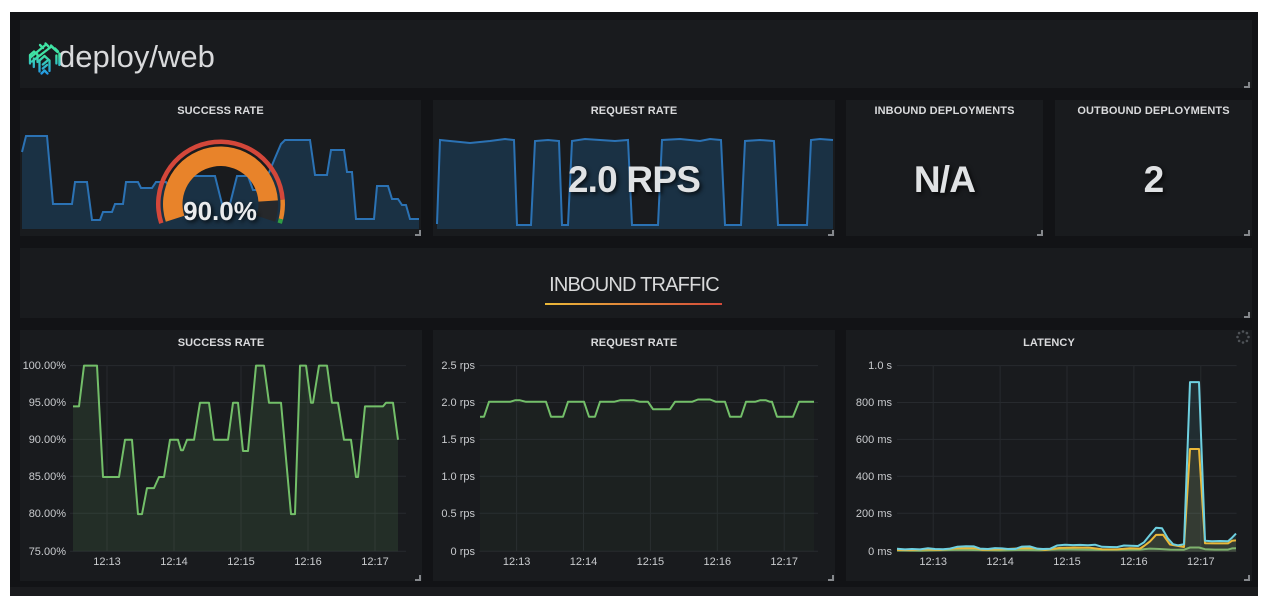 This screenshot has height=606, width=1268. What do you see at coordinates (458, 514) in the screenshot?
I see `svg-text: 0.5 rps` at bounding box center [458, 514].